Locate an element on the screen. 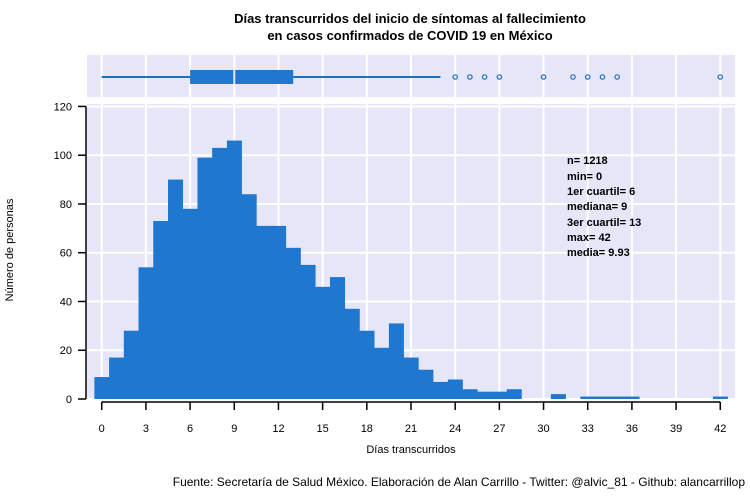 The height and width of the screenshot is (500, 750). y-tick-label-80: 80 is located at coordinates (66, 205).